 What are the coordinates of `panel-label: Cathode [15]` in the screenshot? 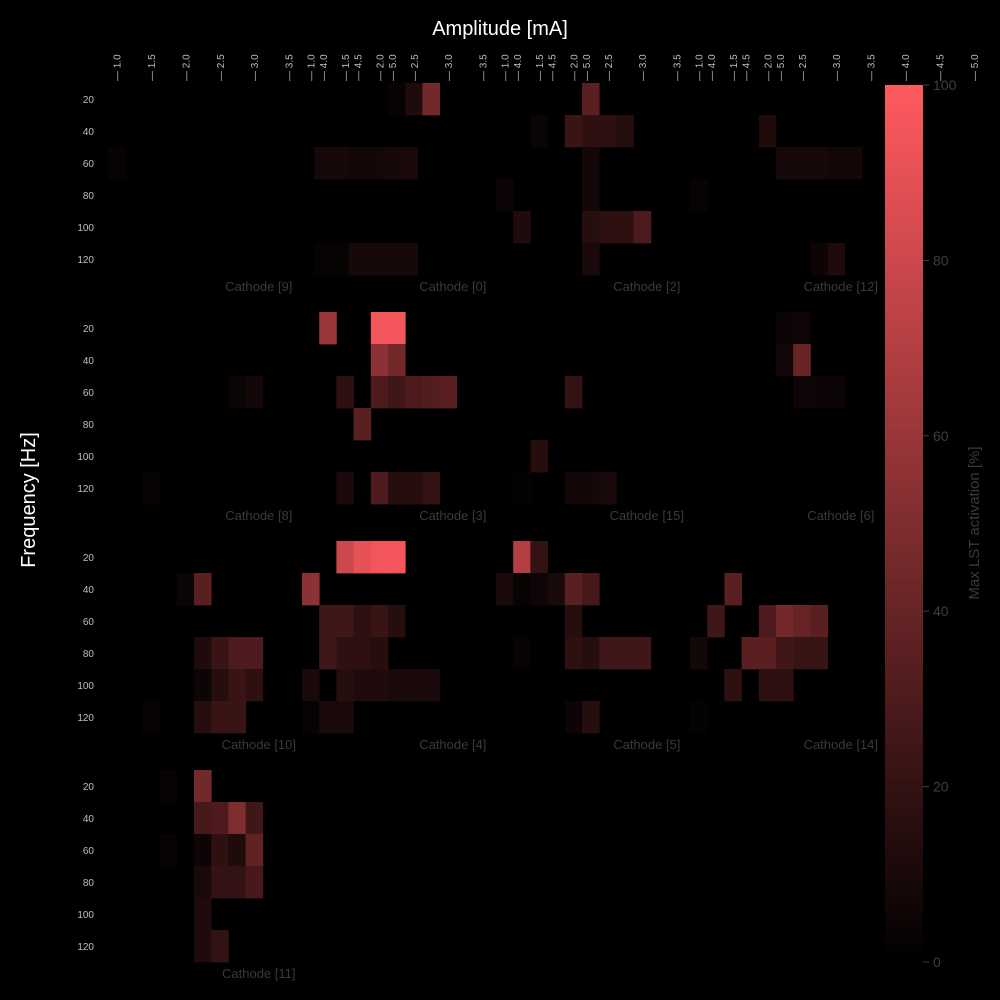 It's located at (647, 515).